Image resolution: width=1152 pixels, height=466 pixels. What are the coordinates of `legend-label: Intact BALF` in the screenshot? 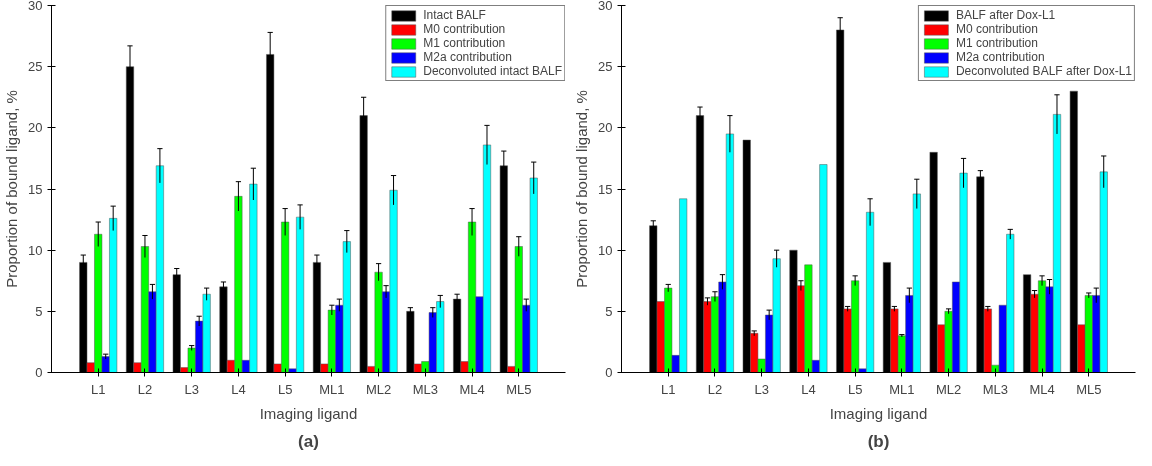 It's located at (454, 15).